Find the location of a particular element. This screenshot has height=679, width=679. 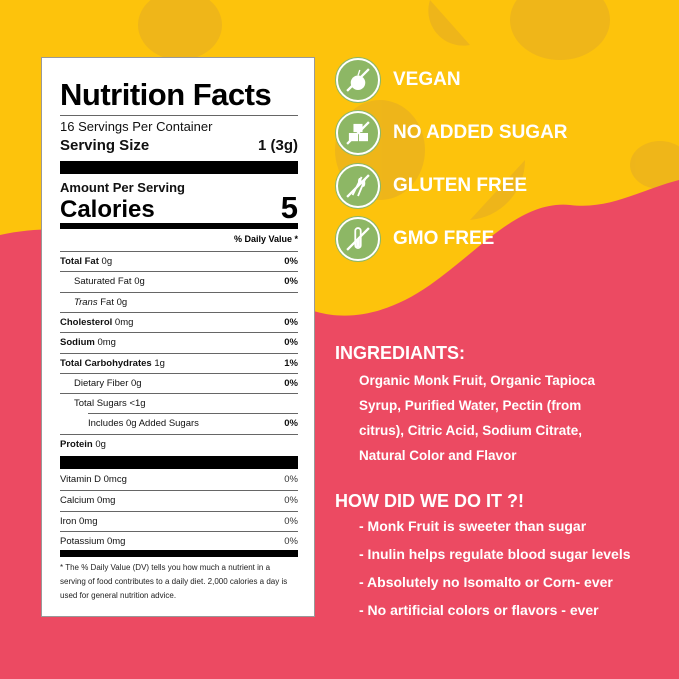

serving-size-value: 1 (3g) is located at coordinates (277, 145).